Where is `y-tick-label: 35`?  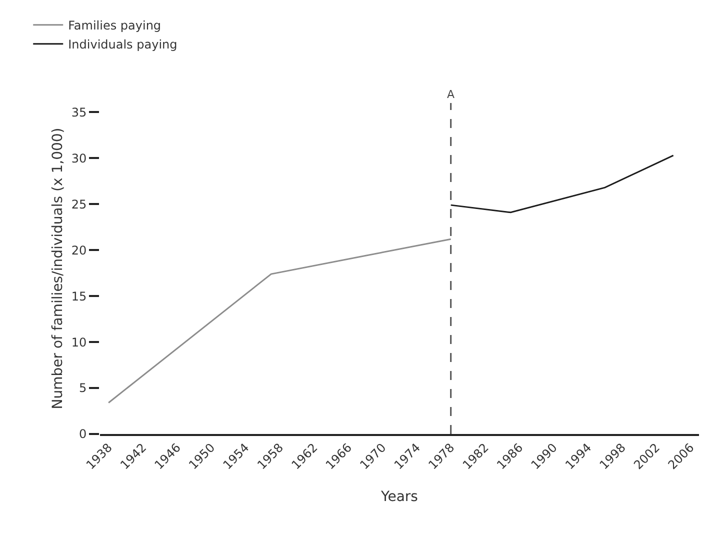
y-tick-label: 35 is located at coordinates (79, 112).